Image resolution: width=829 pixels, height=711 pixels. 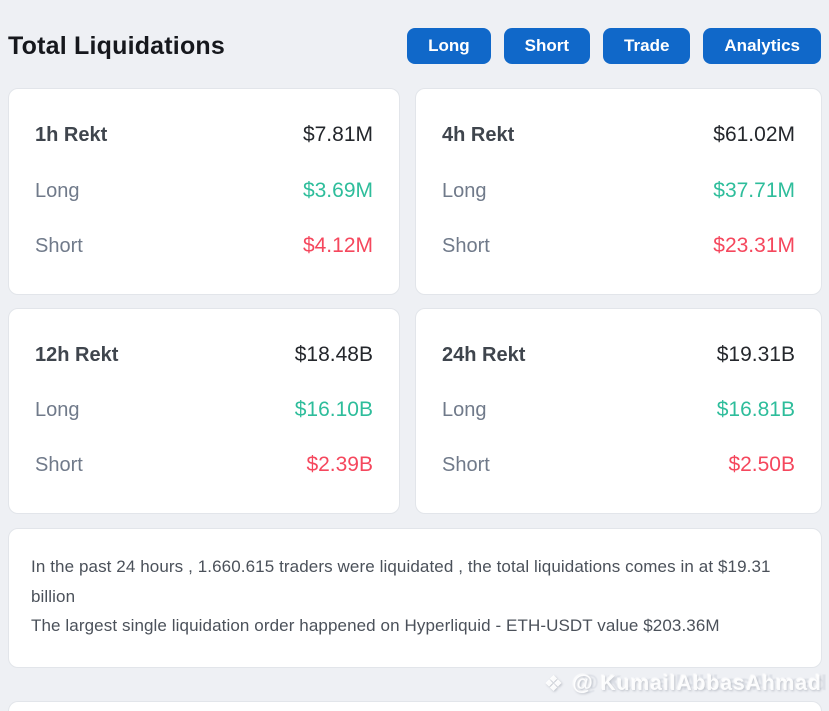 I want to click on total-value: $18.48B, so click(x=333, y=354).